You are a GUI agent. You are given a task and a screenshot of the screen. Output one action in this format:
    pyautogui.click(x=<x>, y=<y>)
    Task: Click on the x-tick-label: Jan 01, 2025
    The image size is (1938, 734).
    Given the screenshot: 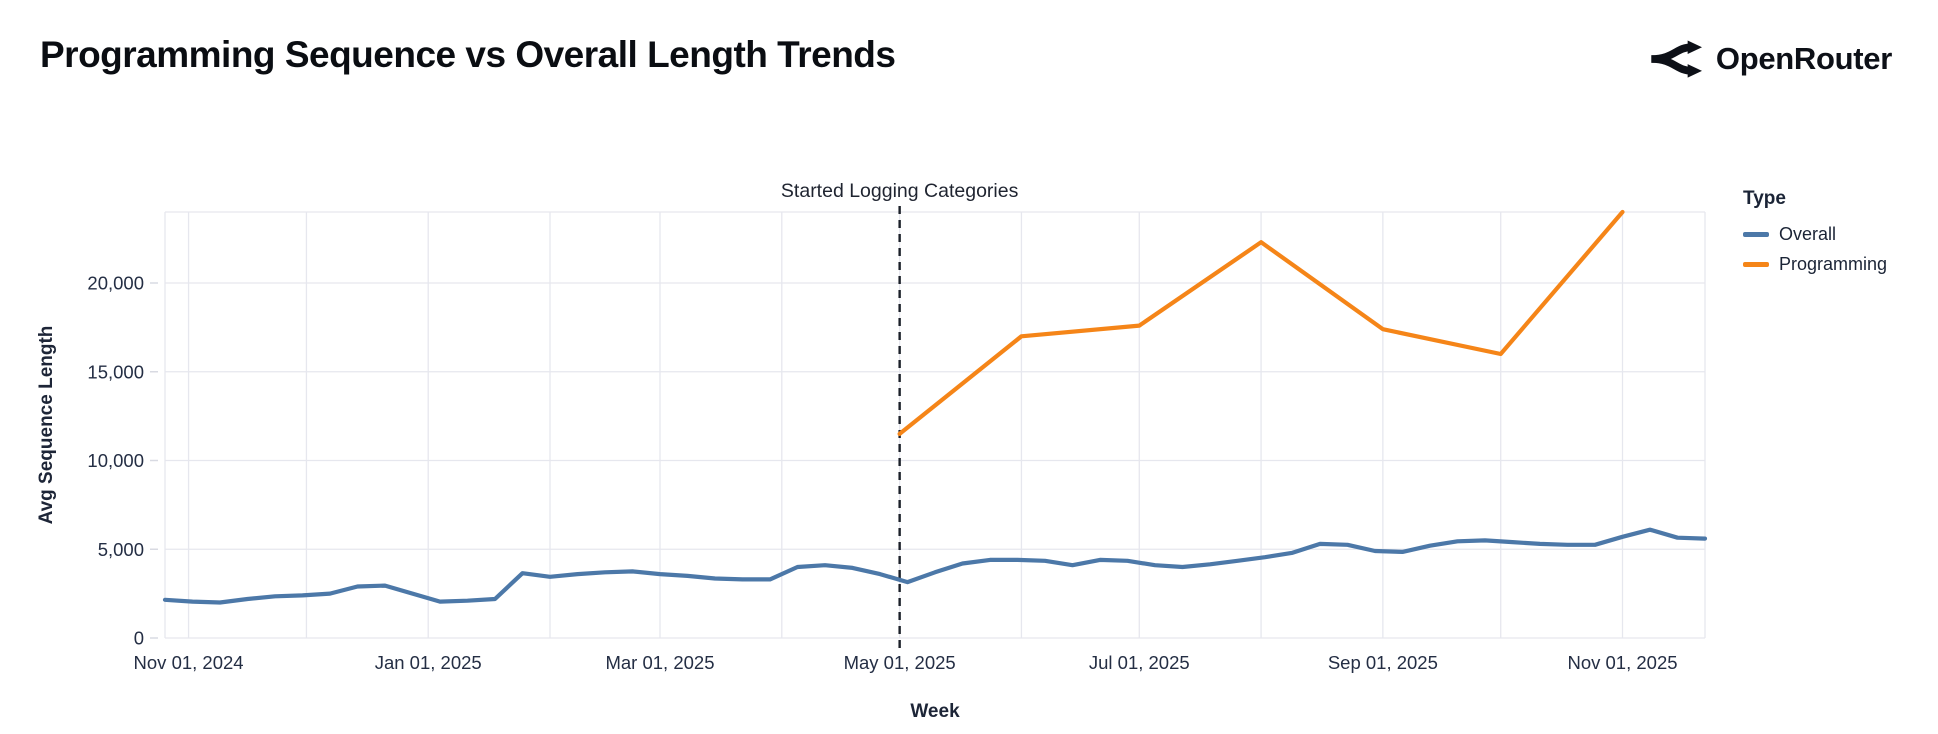 What is the action you would take?
    pyautogui.click(x=428, y=662)
    